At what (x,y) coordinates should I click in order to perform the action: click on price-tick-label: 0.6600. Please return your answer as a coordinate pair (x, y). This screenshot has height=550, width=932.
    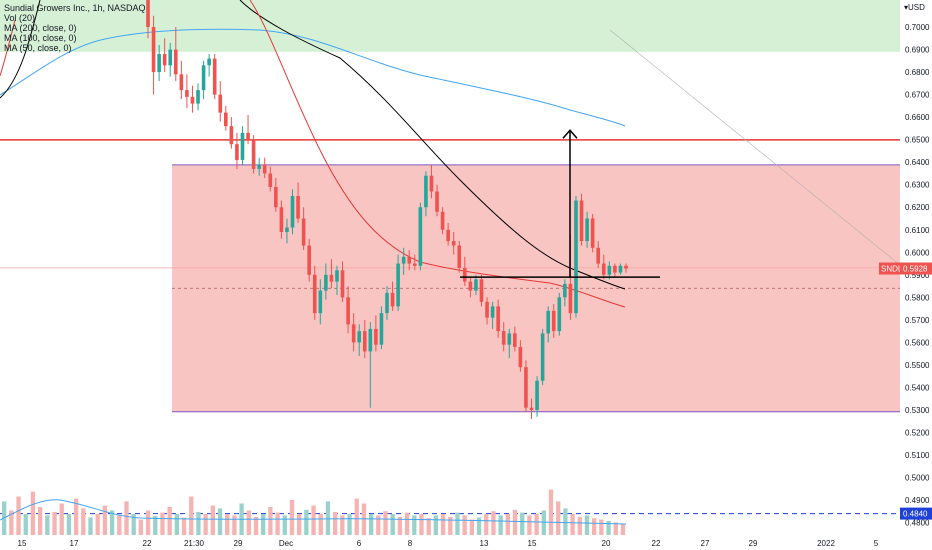
    Looking at the image, I should click on (917, 117).